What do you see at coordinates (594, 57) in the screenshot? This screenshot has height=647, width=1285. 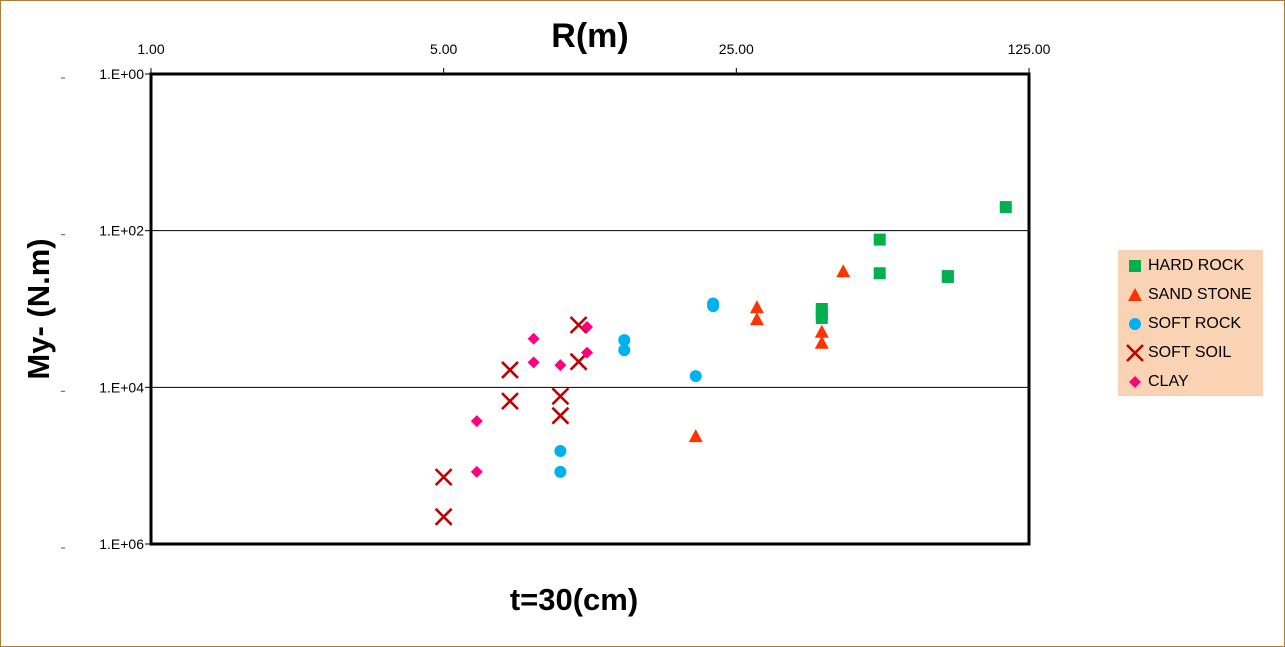 I see `x-axis-ticks: 1.00 5.00 25.00 125.00` at bounding box center [594, 57].